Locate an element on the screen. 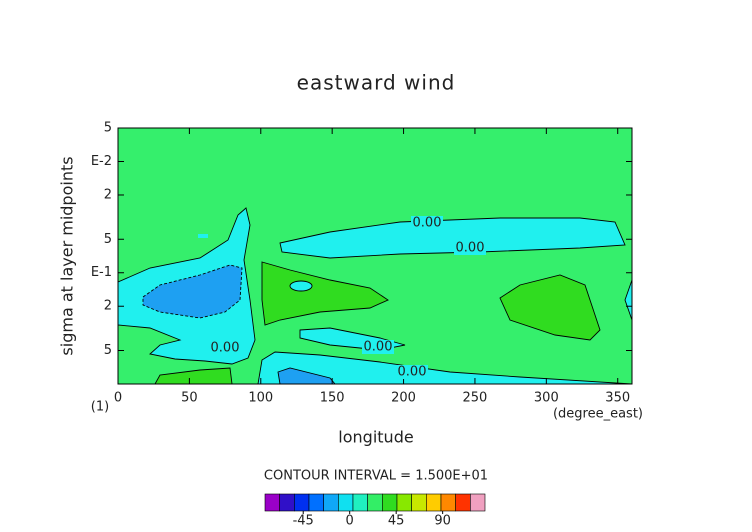 The image size is (752, 532). colorbar-tick-label: 45 is located at coordinates (396, 521).